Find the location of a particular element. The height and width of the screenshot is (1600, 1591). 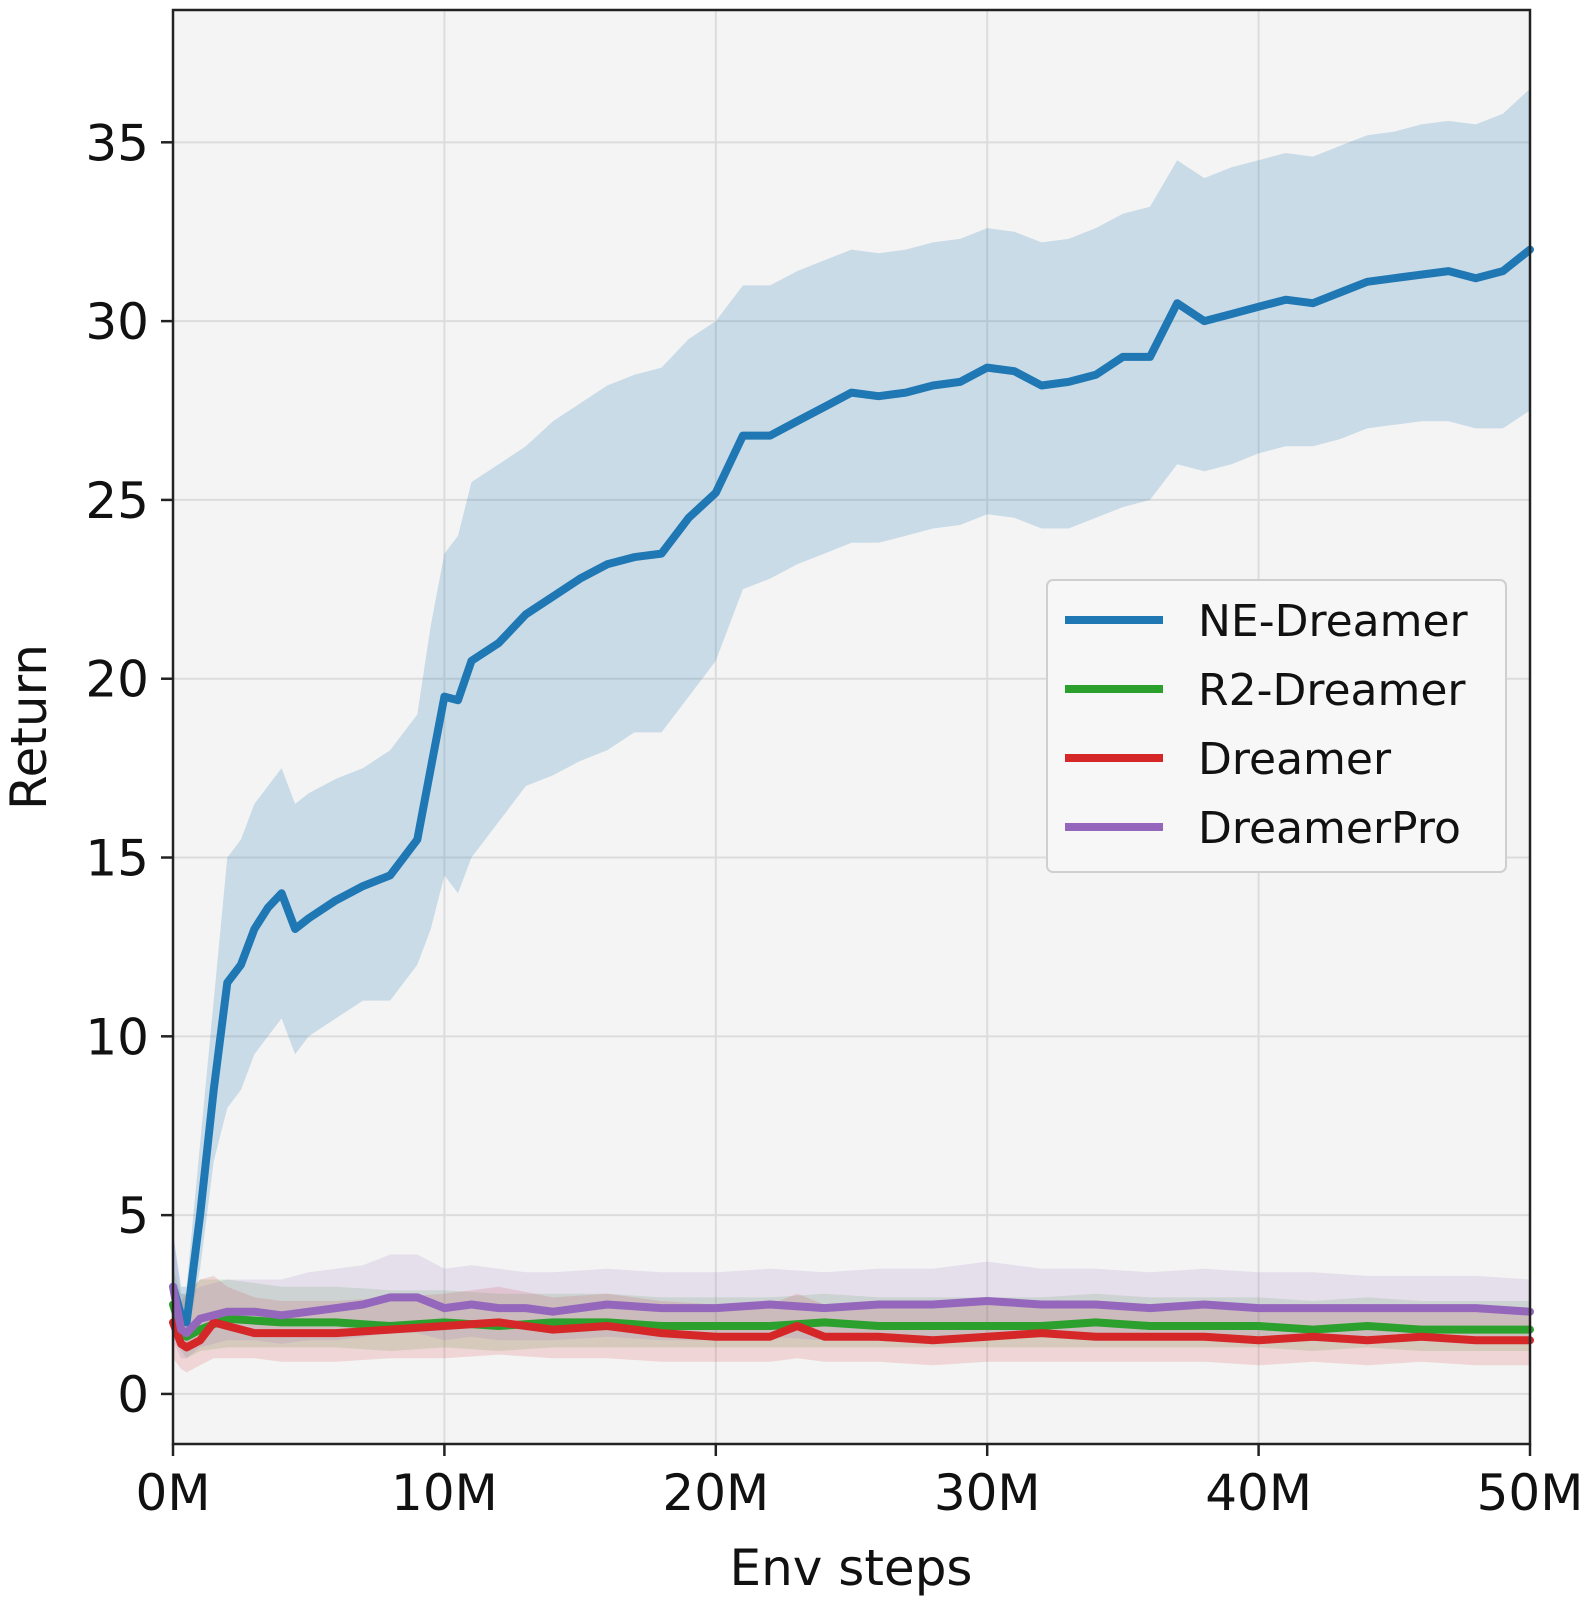

y-tick-label-2: 10 is located at coordinates (117, 1037).